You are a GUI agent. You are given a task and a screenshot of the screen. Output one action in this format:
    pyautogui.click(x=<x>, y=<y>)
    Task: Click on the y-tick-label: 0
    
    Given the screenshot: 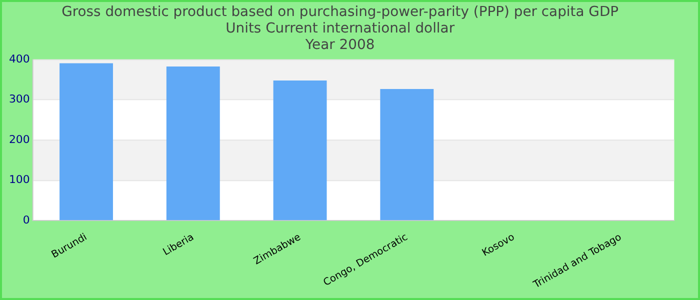 What is the action you would take?
    pyautogui.click(x=26, y=219)
    